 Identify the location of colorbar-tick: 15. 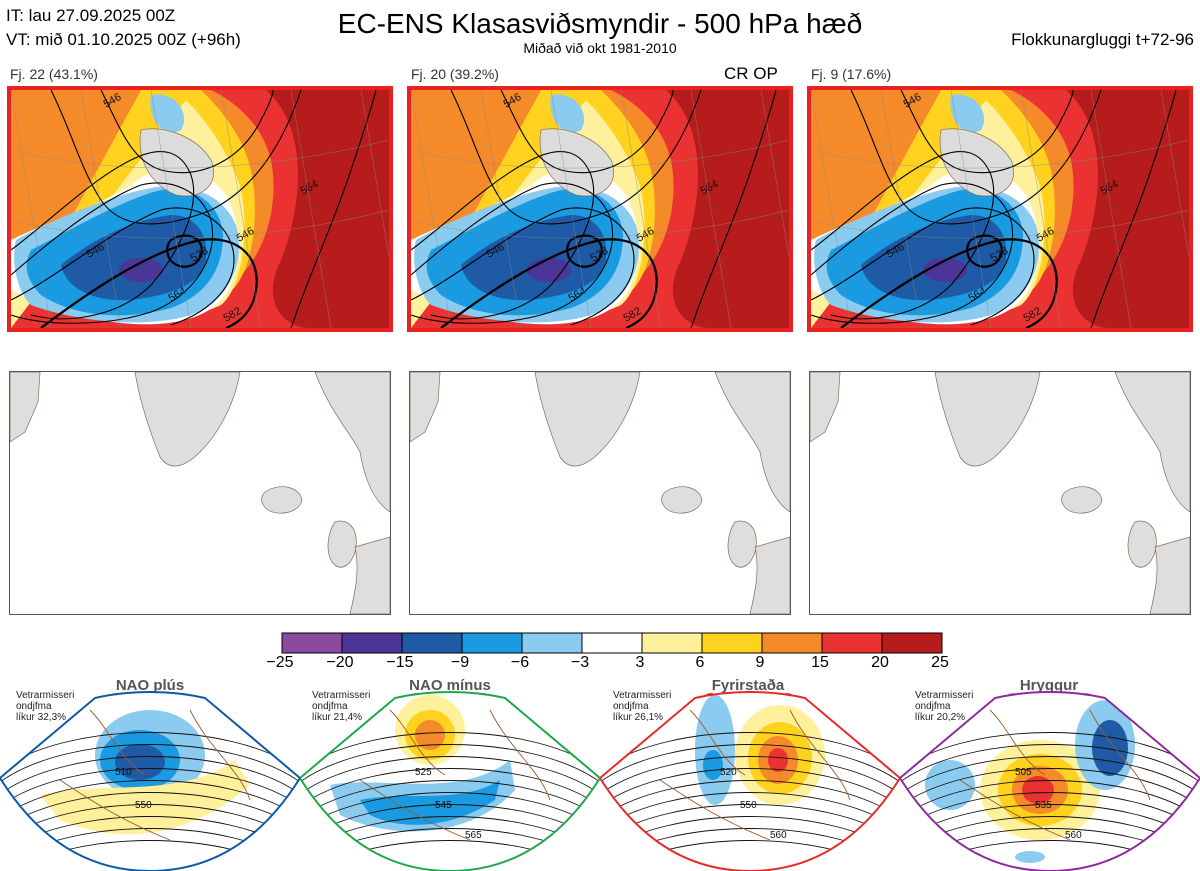
(820, 662).